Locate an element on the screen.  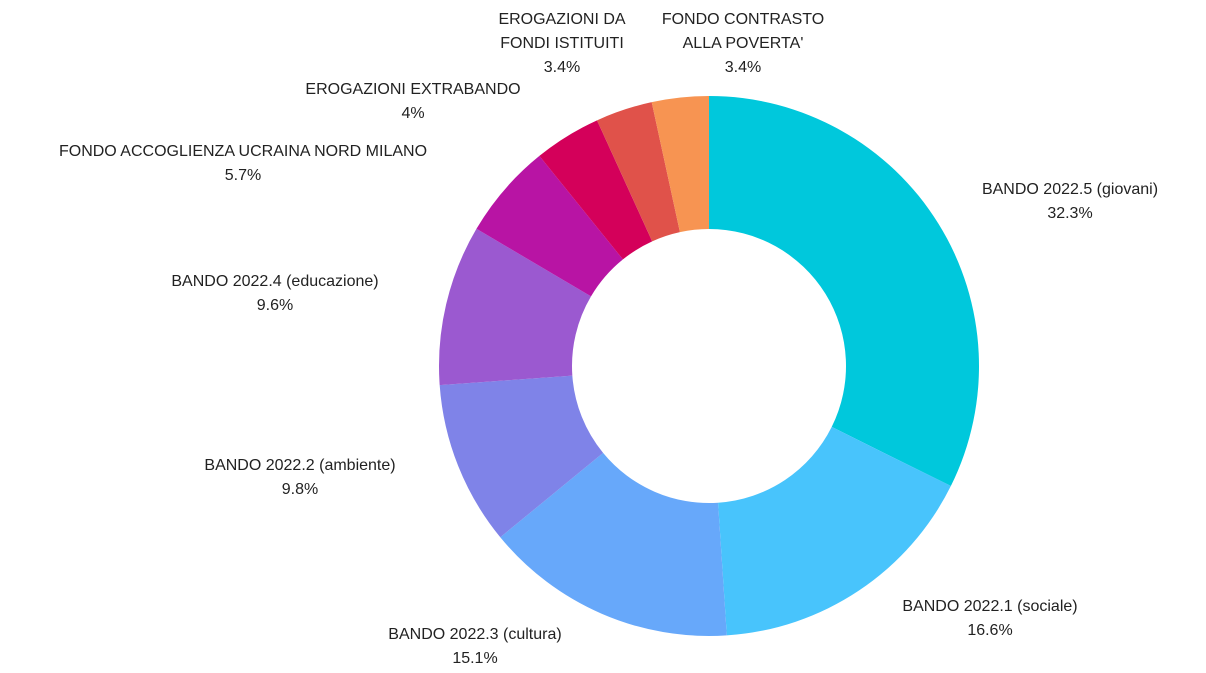
slice-label: FONDO CONTRASTO ALLA POVERTA' 3.4% is located at coordinates (743, 44).